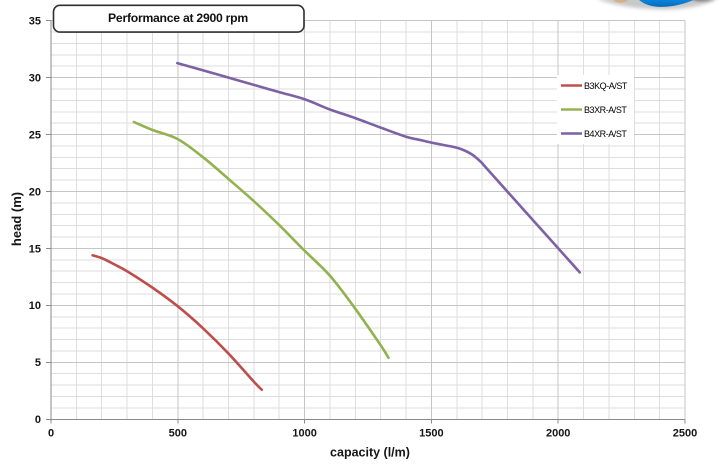 The height and width of the screenshot is (471, 725). I want to click on svg-text: 500, so click(178, 434).